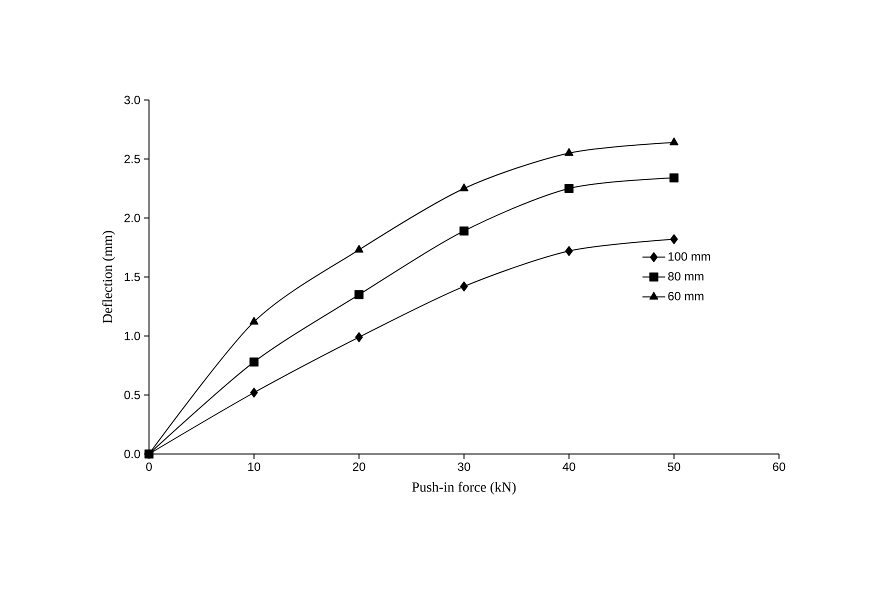 The height and width of the screenshot is (589, 870). Describe the element at coordinates (686, 296) in the screenshot. I see `legend-label: 60 mm` at that location.